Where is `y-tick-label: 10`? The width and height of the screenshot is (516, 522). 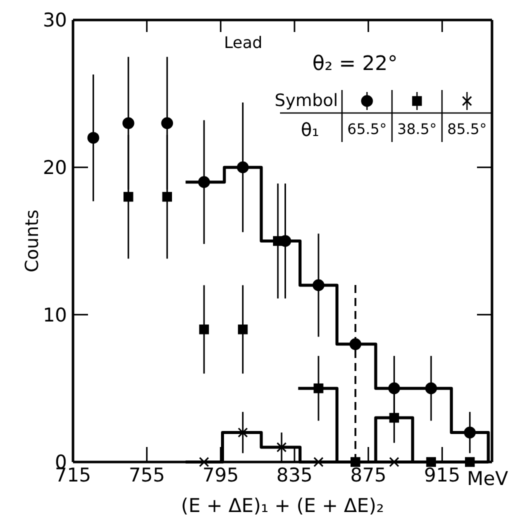
y-tick-label: 10 is located at coordinates (54, 315).